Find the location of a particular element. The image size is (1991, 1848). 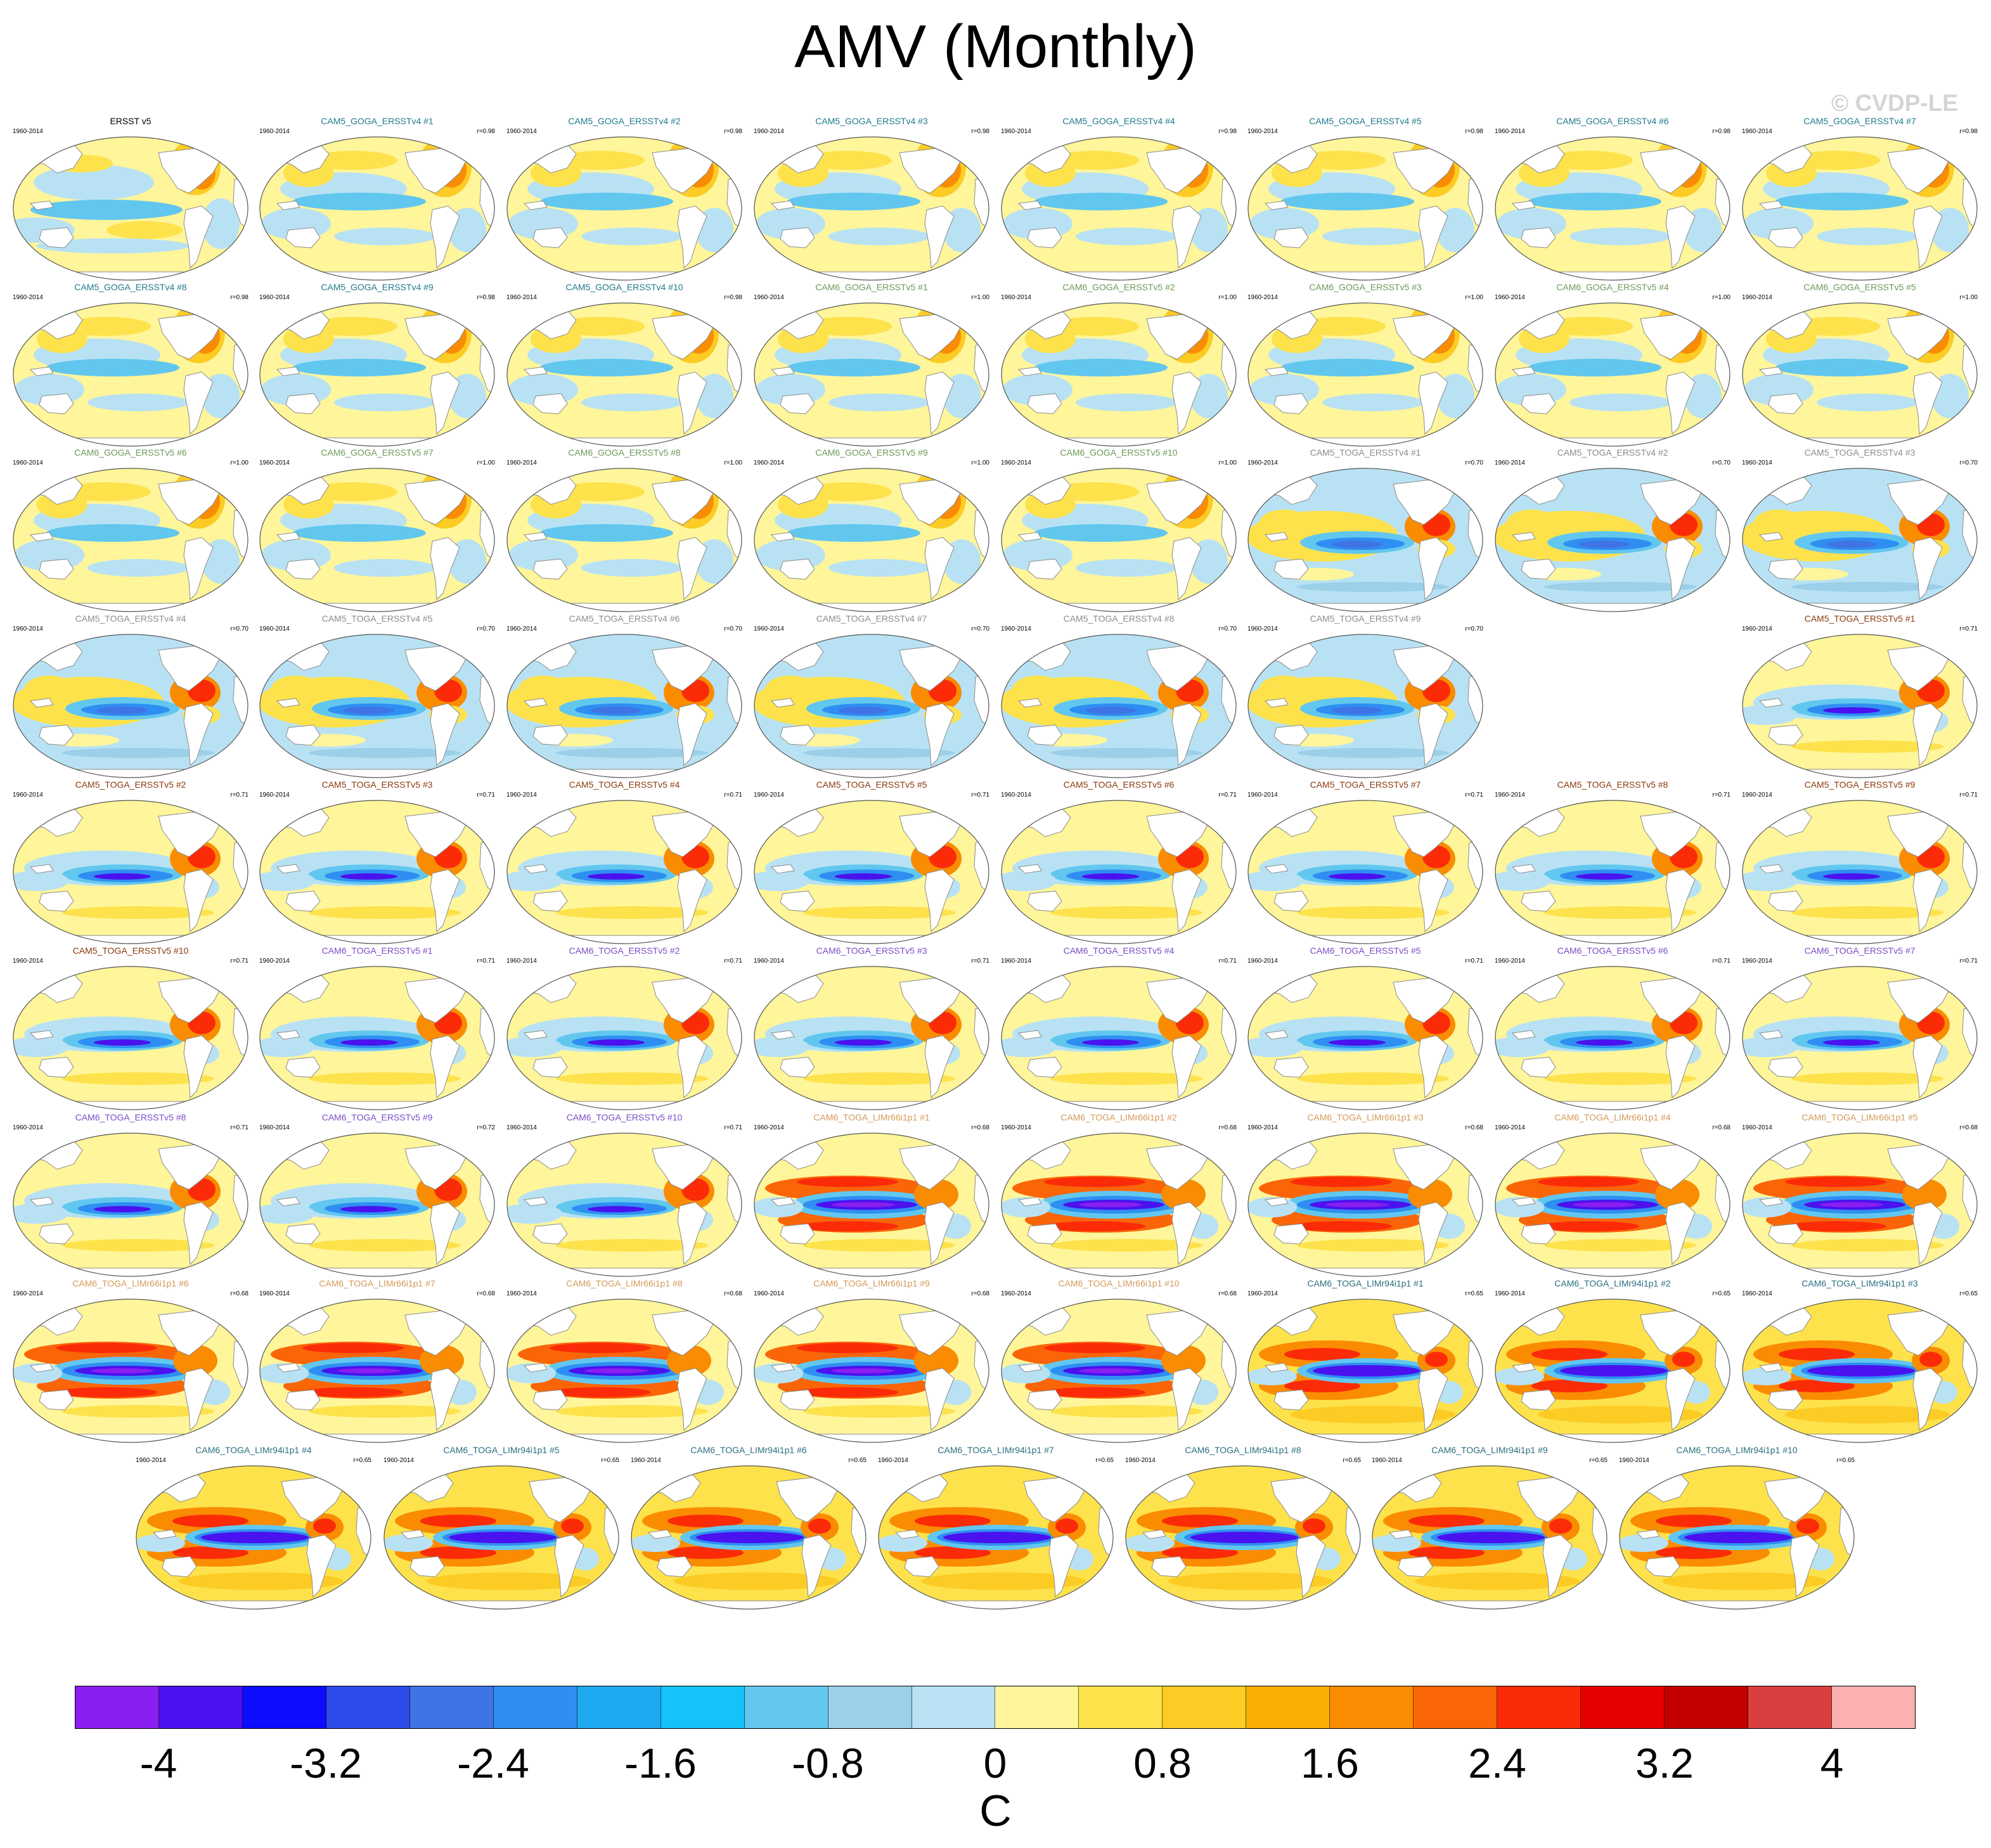

map-panel: CAM6_GOGA_ERSSTv5 #7 1960-2014 r=1.00 is located at coordinates (377, 530).